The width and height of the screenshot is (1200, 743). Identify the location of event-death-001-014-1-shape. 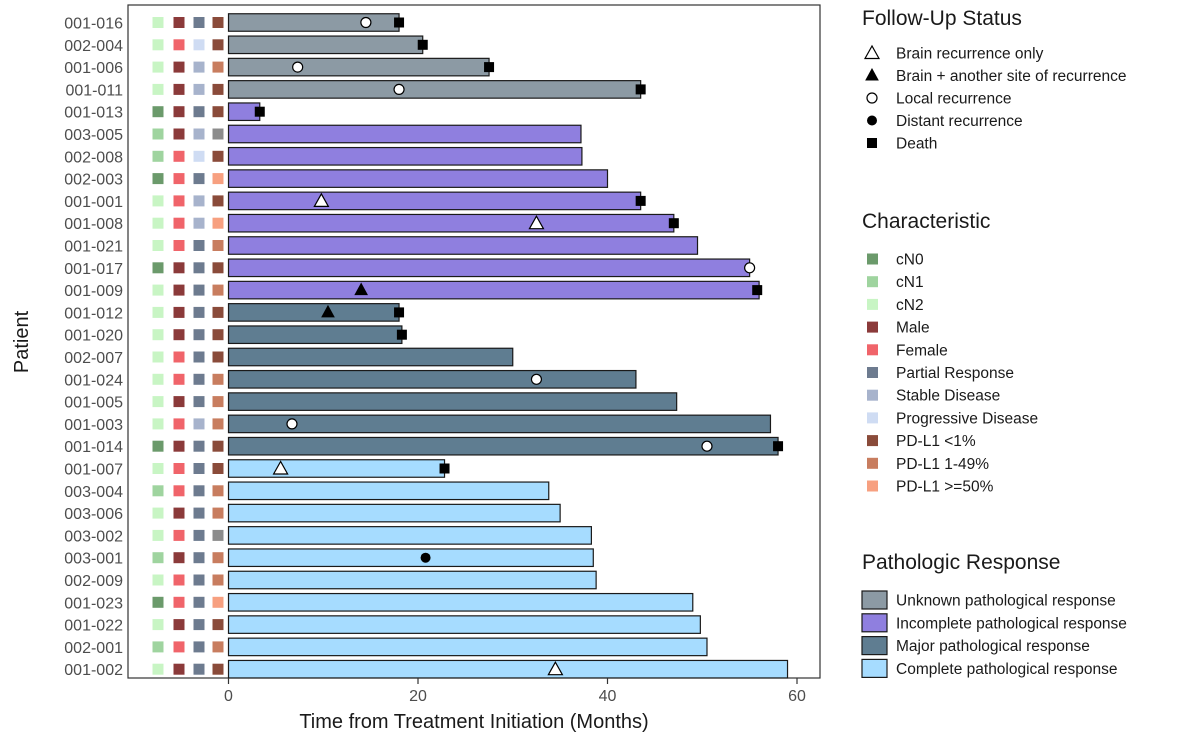
(778, 446).